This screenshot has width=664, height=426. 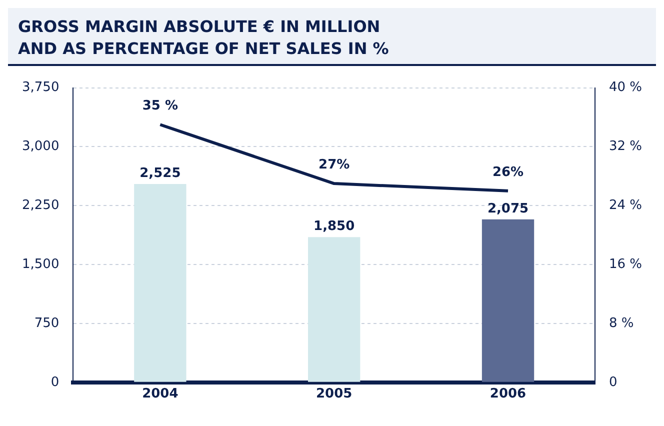 What do you see at coordinates (204, 49) in the screenshot?
I see `chart-subtitle: AND AS PERCENTAGE OF NET SALES IN %` at bounding box center [204, 49].